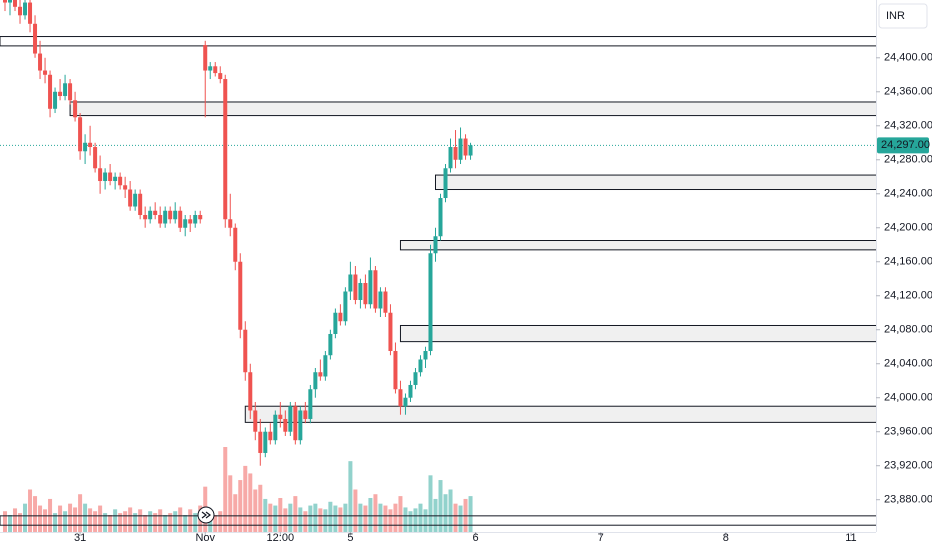 The width and height of the screenshot is (932, 550). I want to click on y-tick-label: 24,080.00, so click(908, 330).